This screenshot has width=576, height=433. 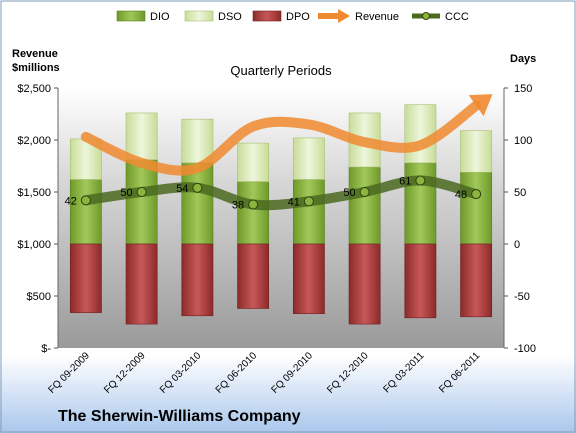 I want to click on right-tick-label: 0, so click(x=517, y=245).